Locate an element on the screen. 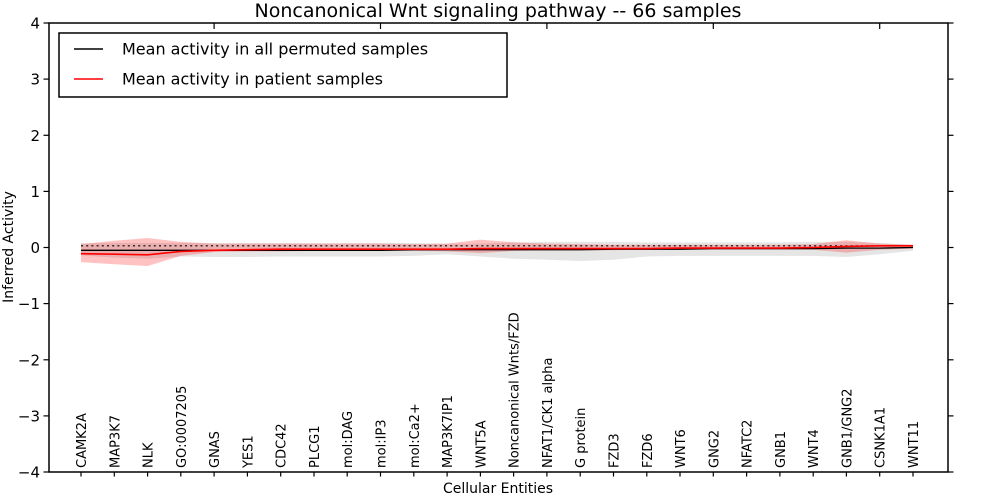 The width and height of the screenshot is (1000, 504). x-tick-label: FZD6 is located at coordinates (648, 450).